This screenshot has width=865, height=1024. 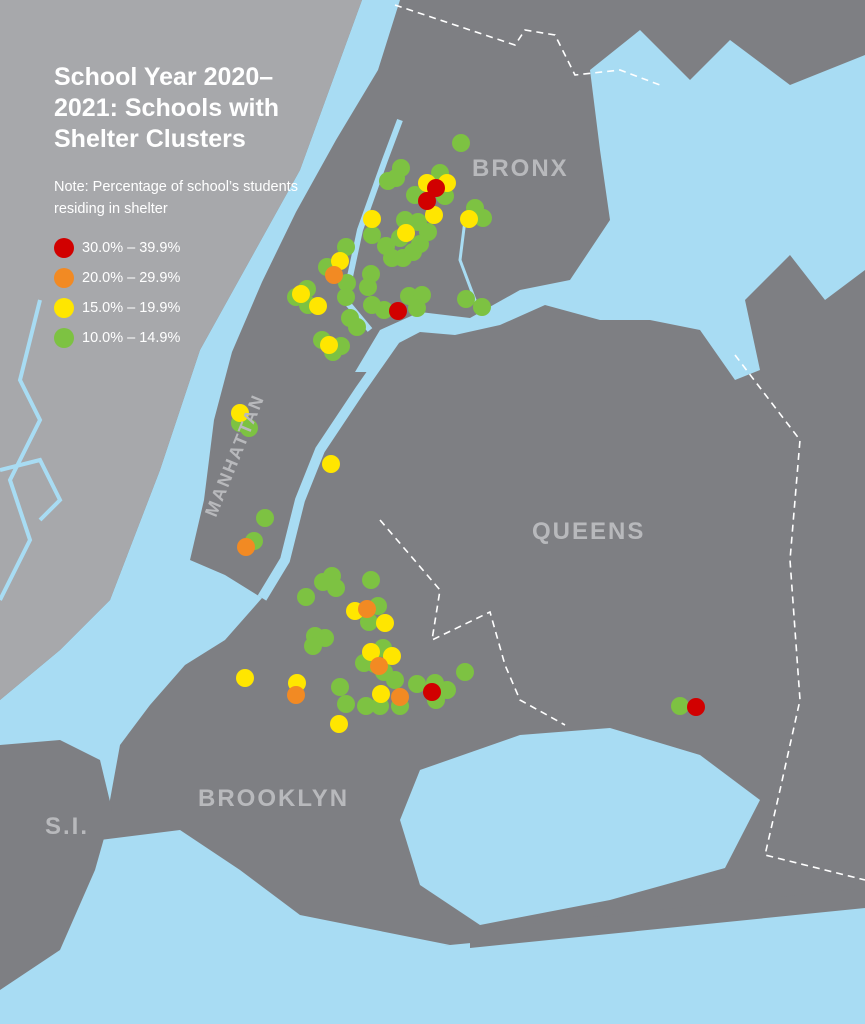 I want to click on atlantic-ocean, so click(x=432, y=964).